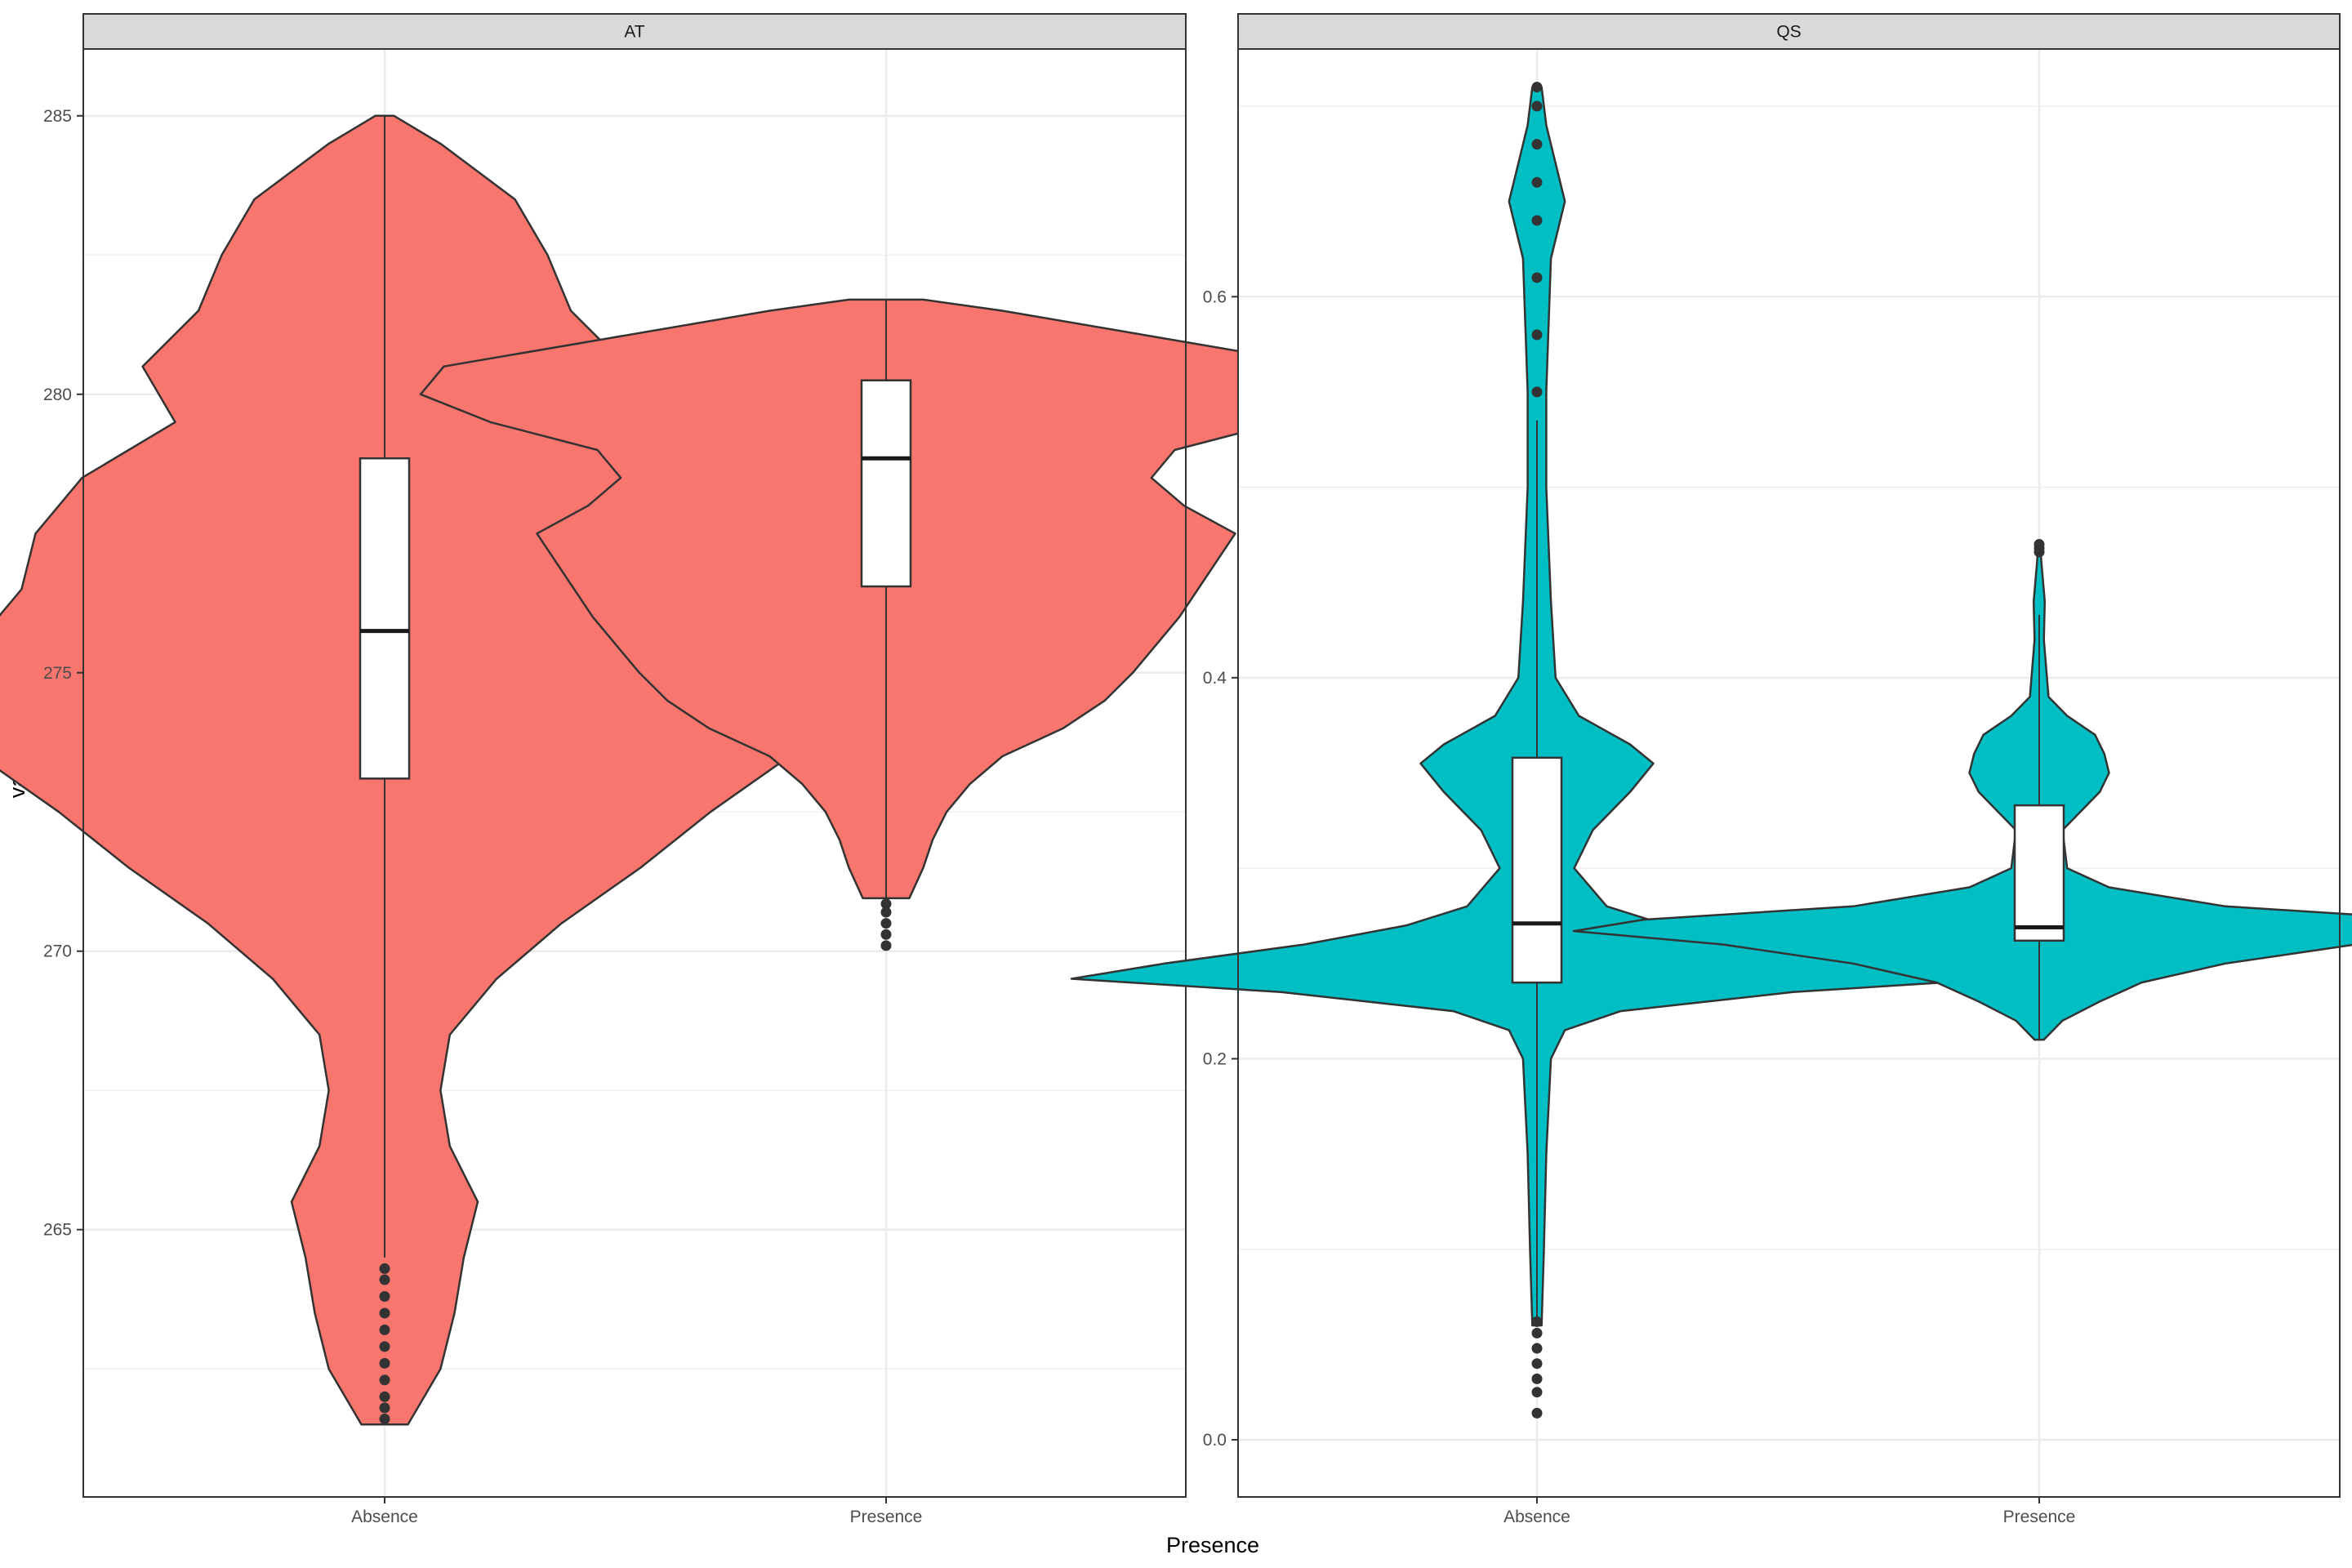  I want to click on y-tick-label: 0.6, so click(1215, 296).